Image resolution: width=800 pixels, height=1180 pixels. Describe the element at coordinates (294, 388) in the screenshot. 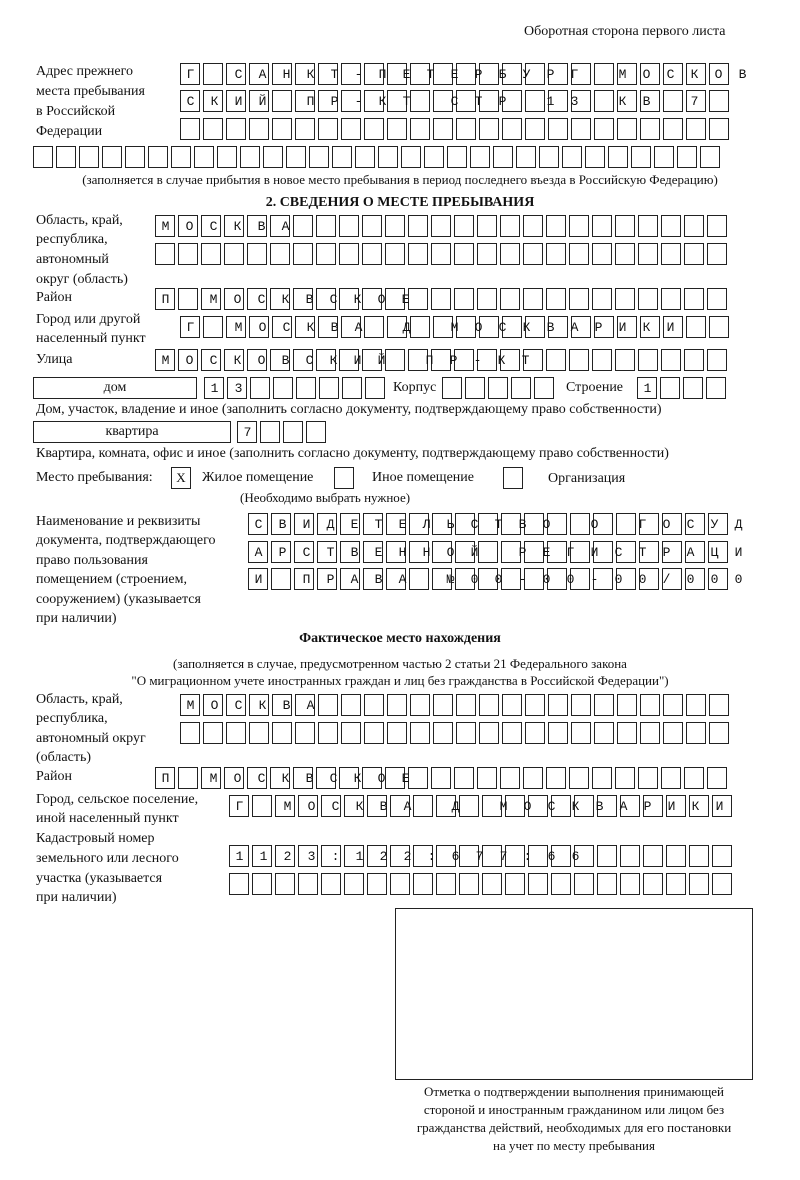

I see `house-number-row: 13` at that location.